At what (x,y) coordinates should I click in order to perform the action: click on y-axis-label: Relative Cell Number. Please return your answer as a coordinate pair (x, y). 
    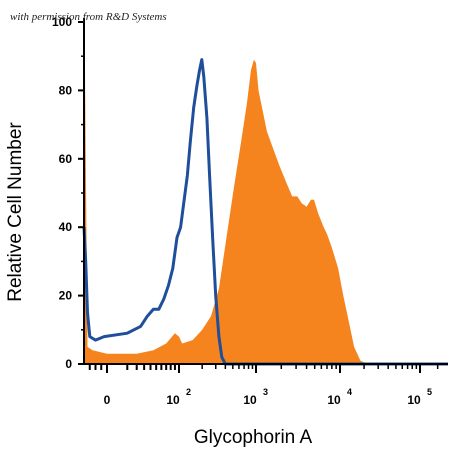
    Looking at the image, I should click on (15, 212).